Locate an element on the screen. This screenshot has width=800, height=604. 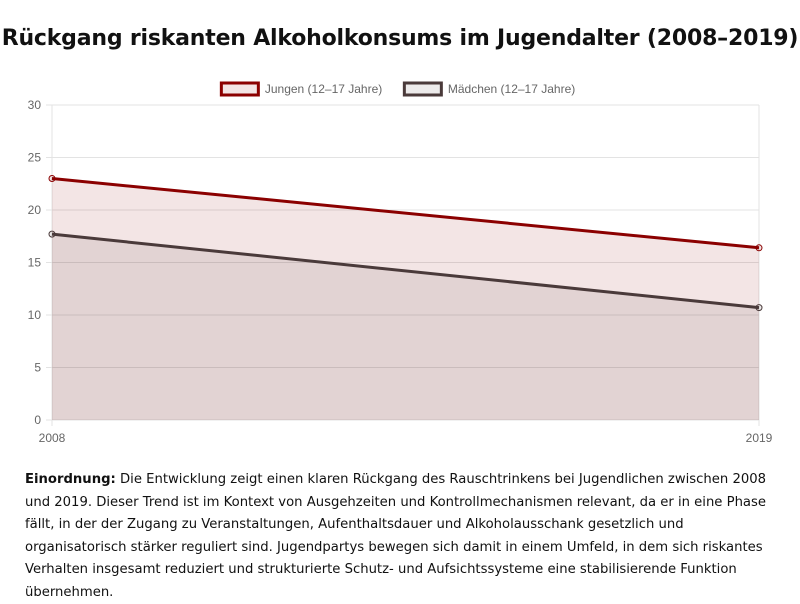
y-axis: 0 5 10 15 20 25 30 is located at coordinates (35, 262).